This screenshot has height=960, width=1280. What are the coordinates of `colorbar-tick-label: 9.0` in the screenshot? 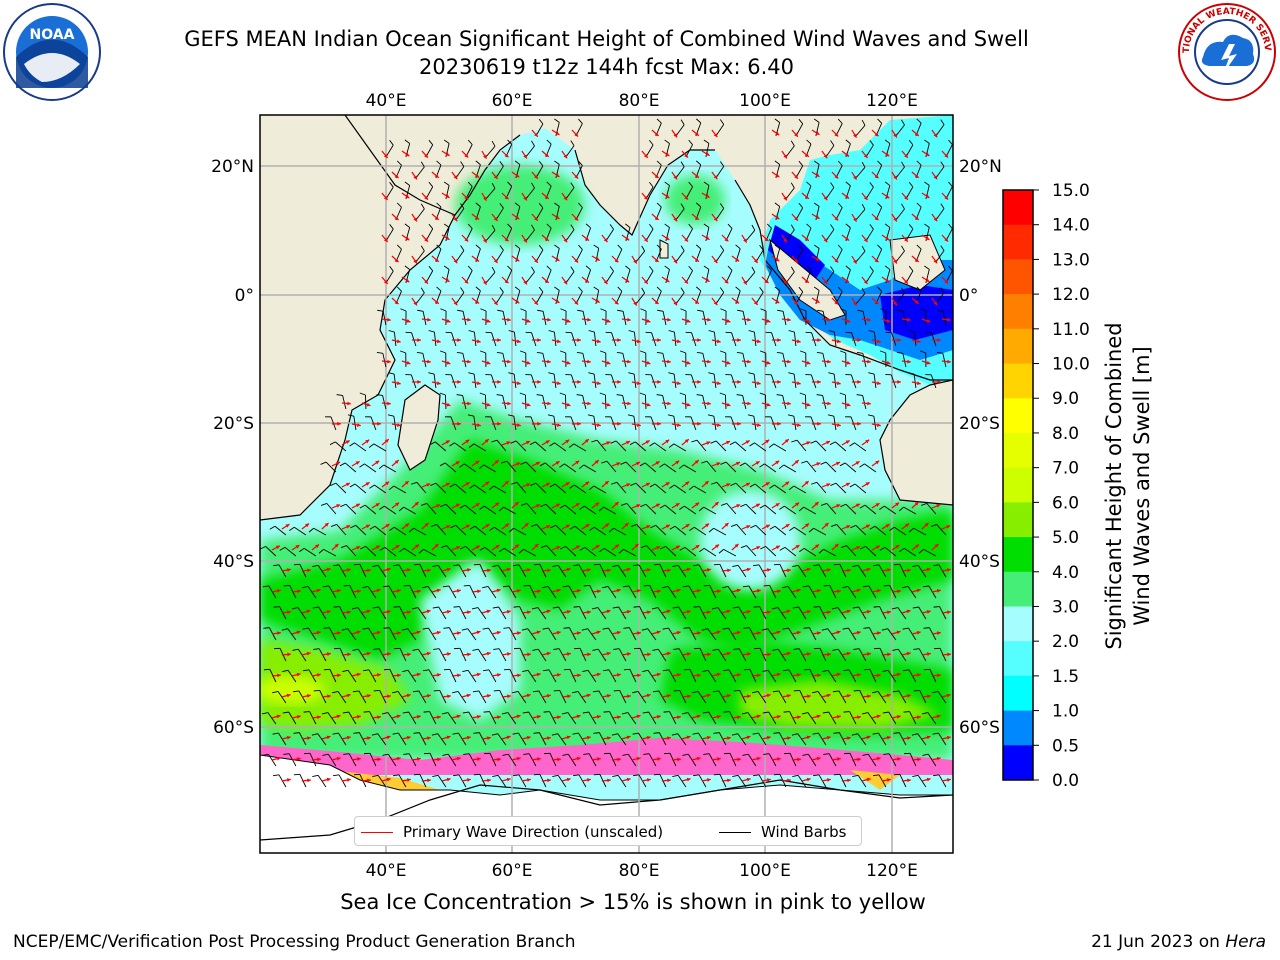 It's located at (1065, 399).